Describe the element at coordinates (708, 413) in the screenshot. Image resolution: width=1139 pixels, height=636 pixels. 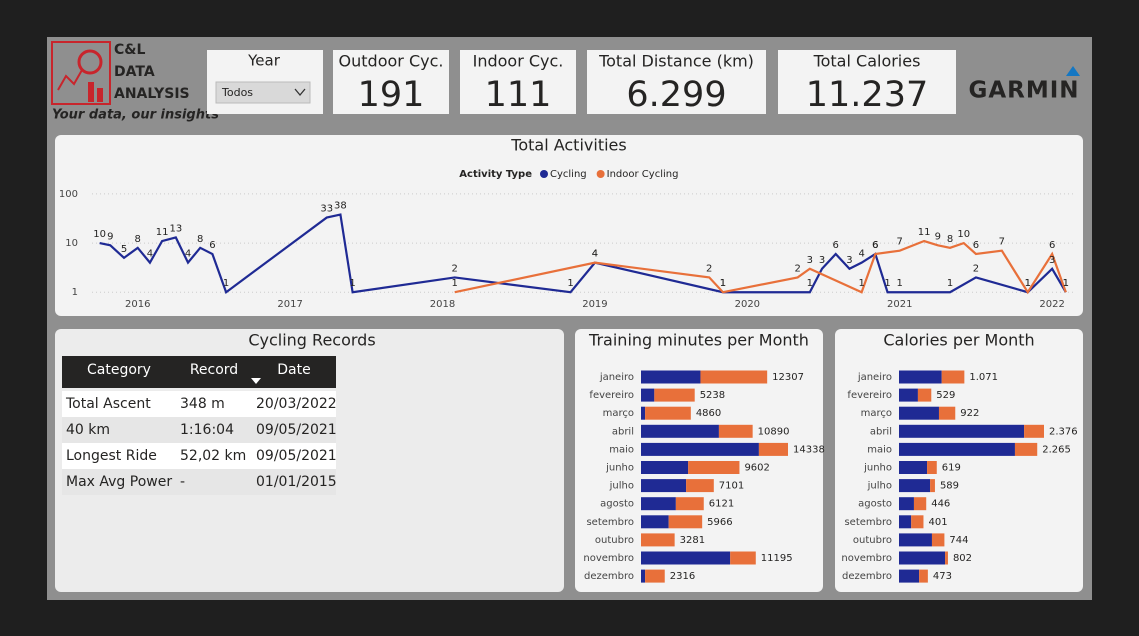
I see `total-label: 4860` at that location.